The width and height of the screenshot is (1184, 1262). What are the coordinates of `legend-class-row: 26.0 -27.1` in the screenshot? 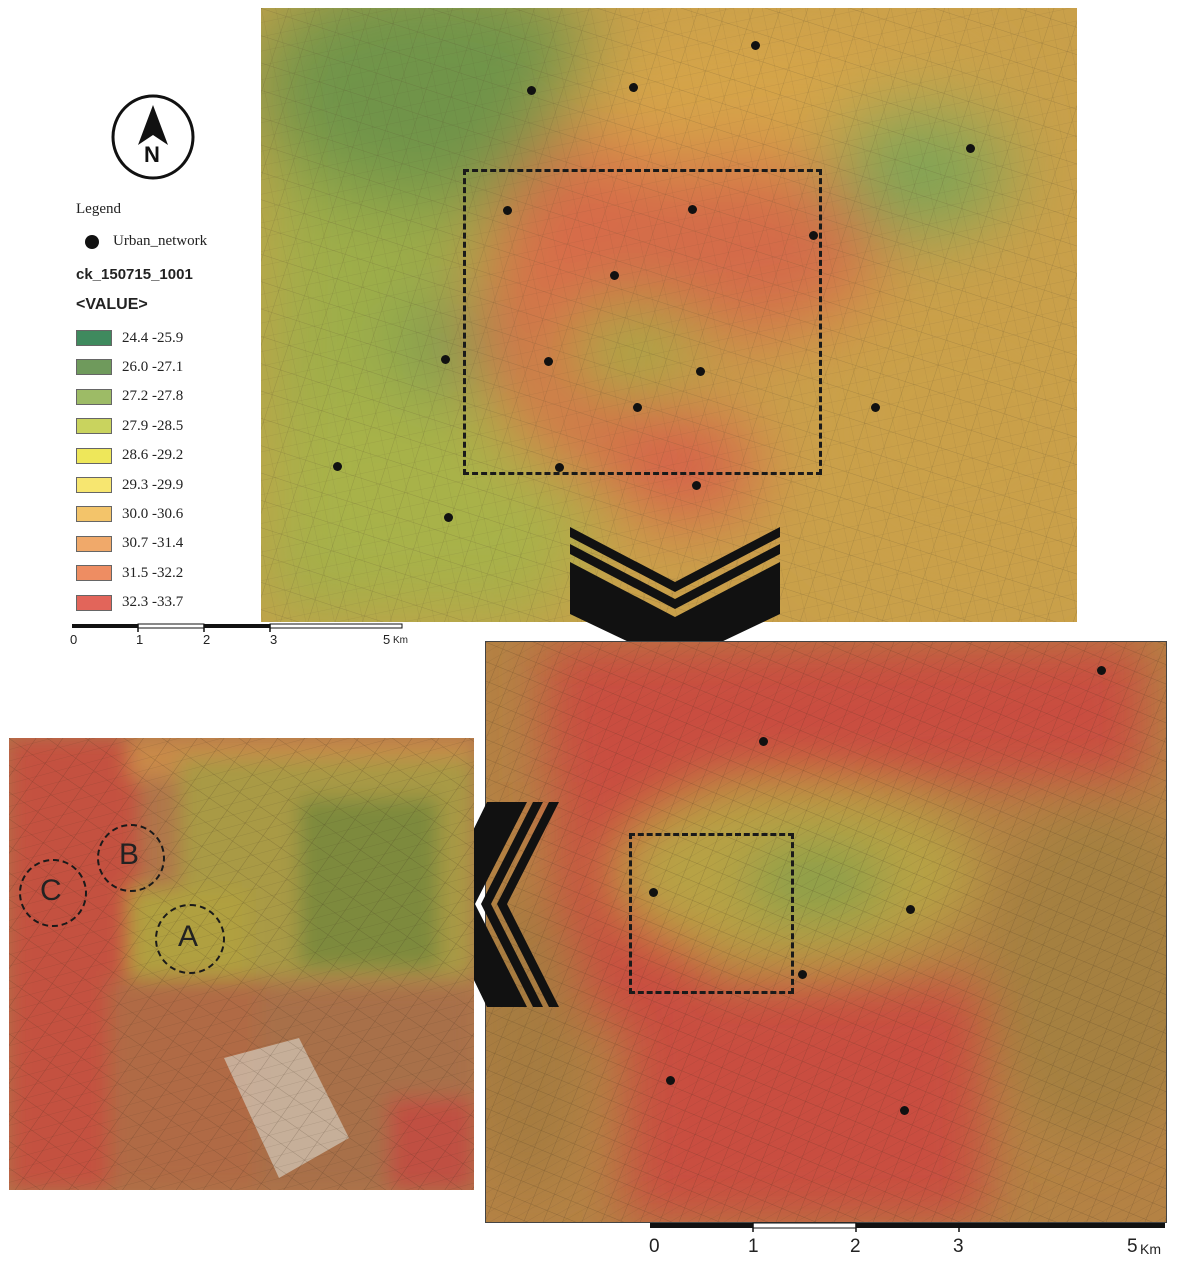 It's located at (129, 367).